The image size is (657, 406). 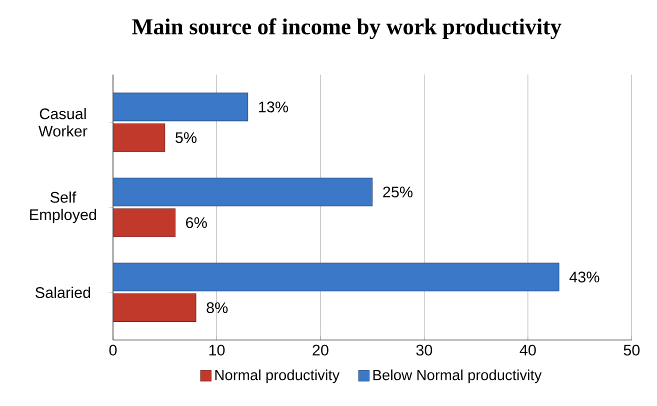 I want to click on data-label: 25%, so click(x=398, y=192).